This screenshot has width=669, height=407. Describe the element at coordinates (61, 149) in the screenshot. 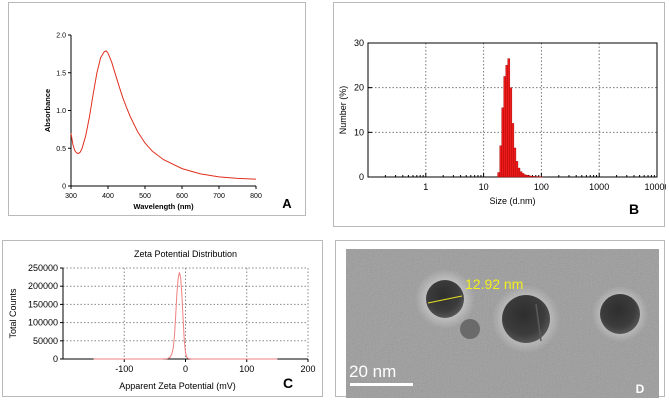

I see `y-tick-label: 0.5` at that location.